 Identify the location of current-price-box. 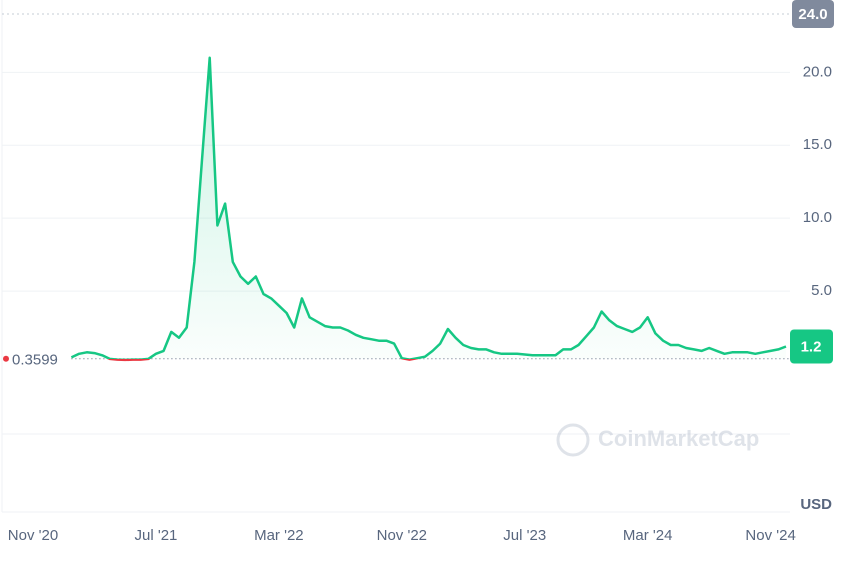
(811, 346).